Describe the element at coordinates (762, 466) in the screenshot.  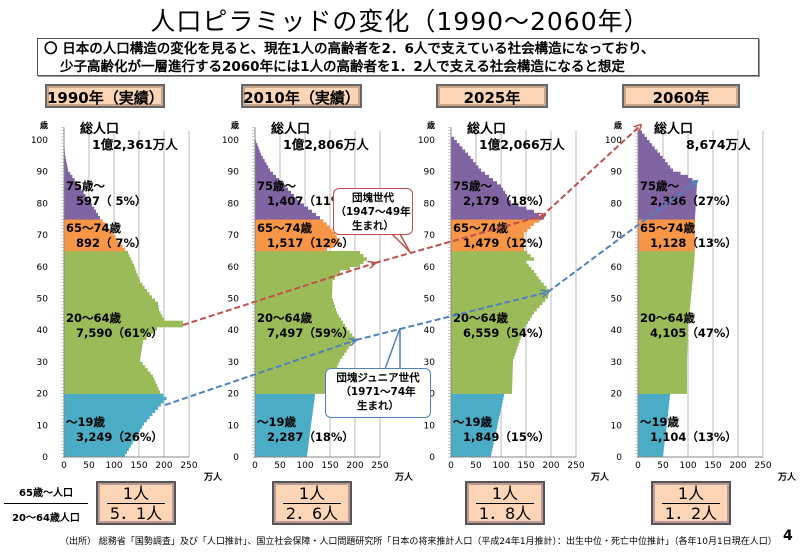
I see `x-tick-label: 250` at that location.